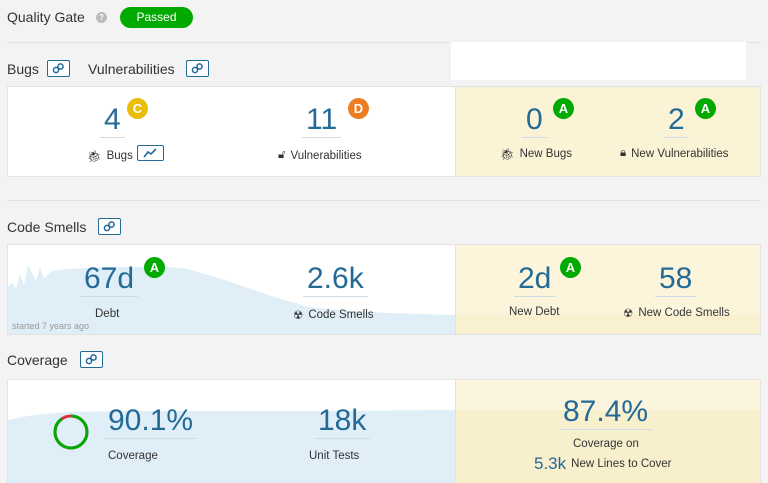 Image resolution: width=768 pixels, height=483 pixels. Describe the element at coordinates (154, 267) in the screenshot. I see `debt-rating: A` at that location.